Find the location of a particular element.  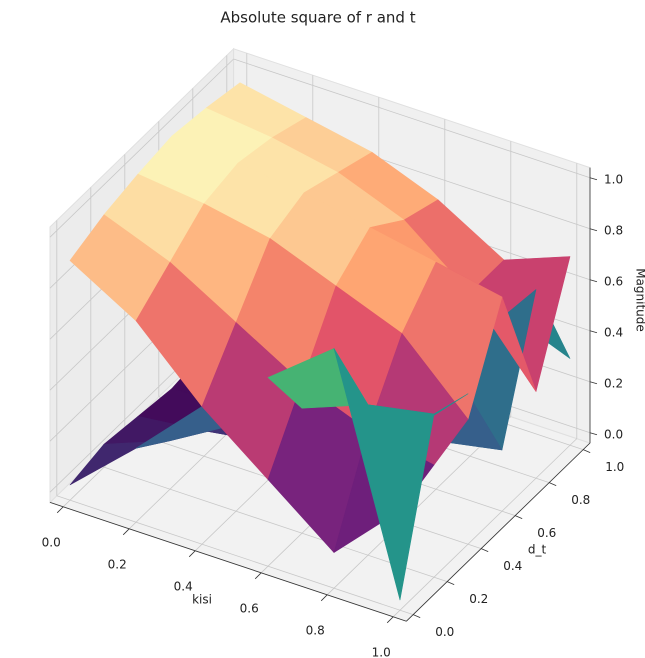

x-tick-label: 0.4 is located at coordinates (183, 586).